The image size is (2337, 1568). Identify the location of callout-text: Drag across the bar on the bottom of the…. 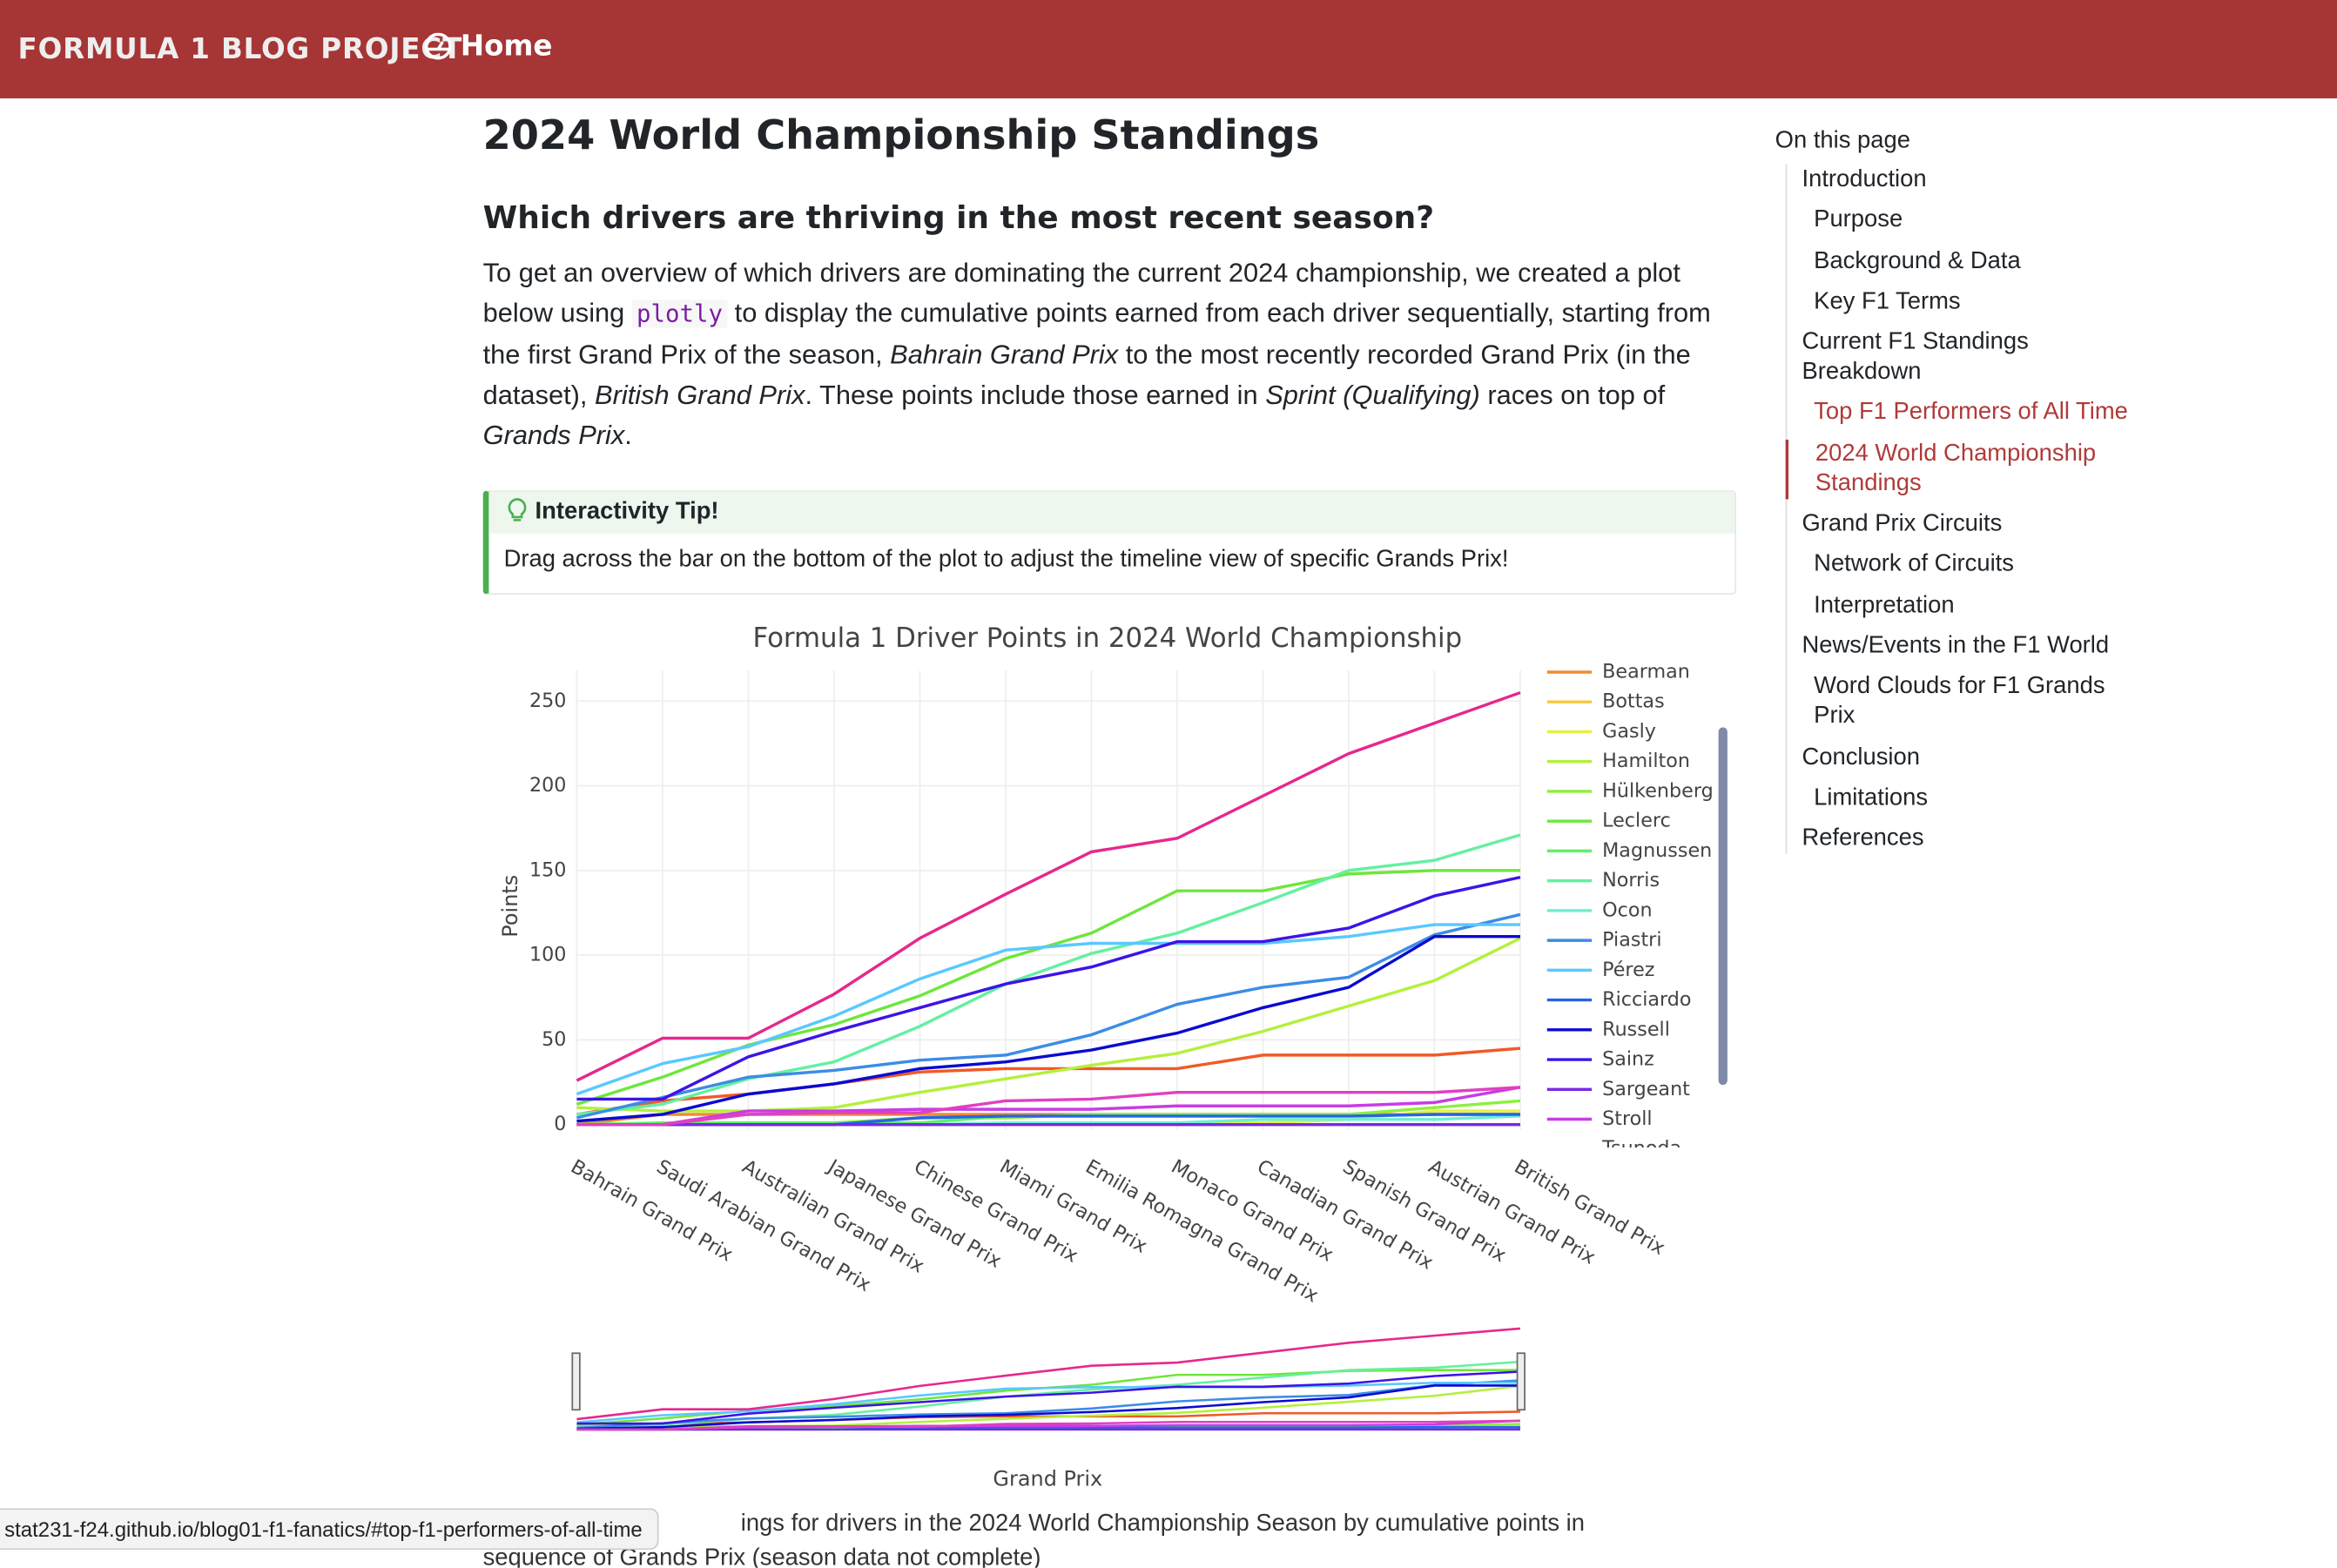
(1006, 560).